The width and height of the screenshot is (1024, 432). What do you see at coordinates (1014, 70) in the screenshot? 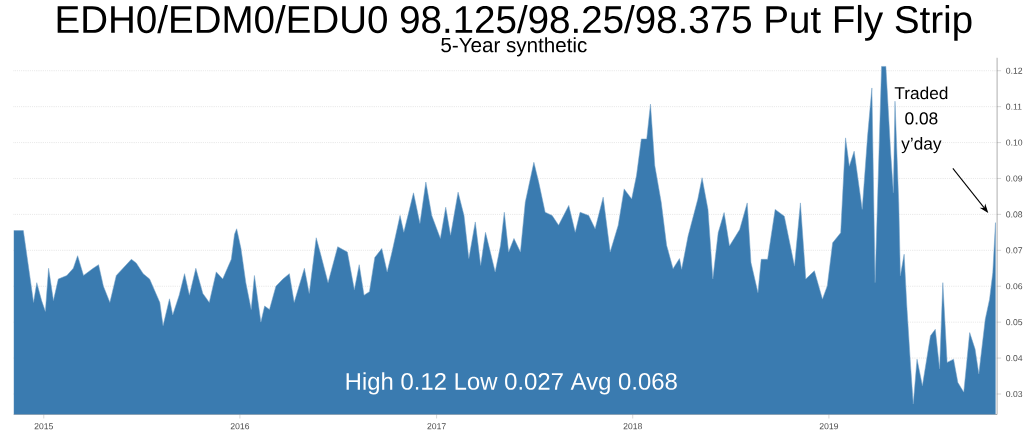
I see `y-tick-label: 0.12` at bounding box center [1014, 70].